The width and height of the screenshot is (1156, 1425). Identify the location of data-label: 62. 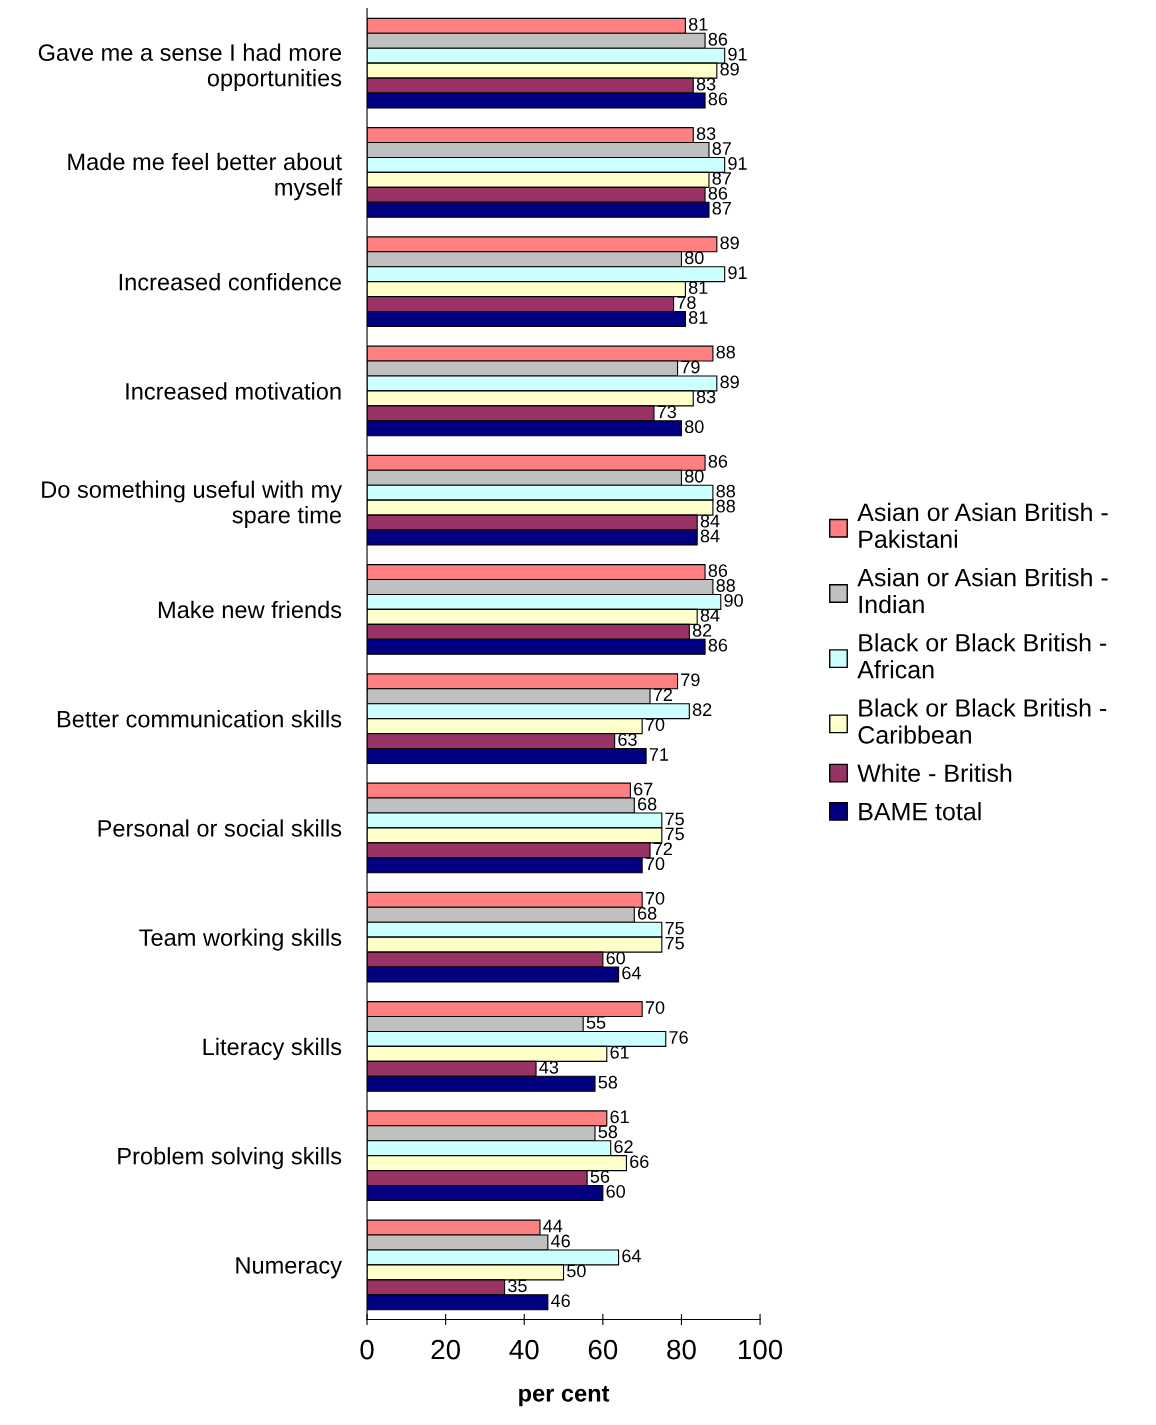
(623, 1147).